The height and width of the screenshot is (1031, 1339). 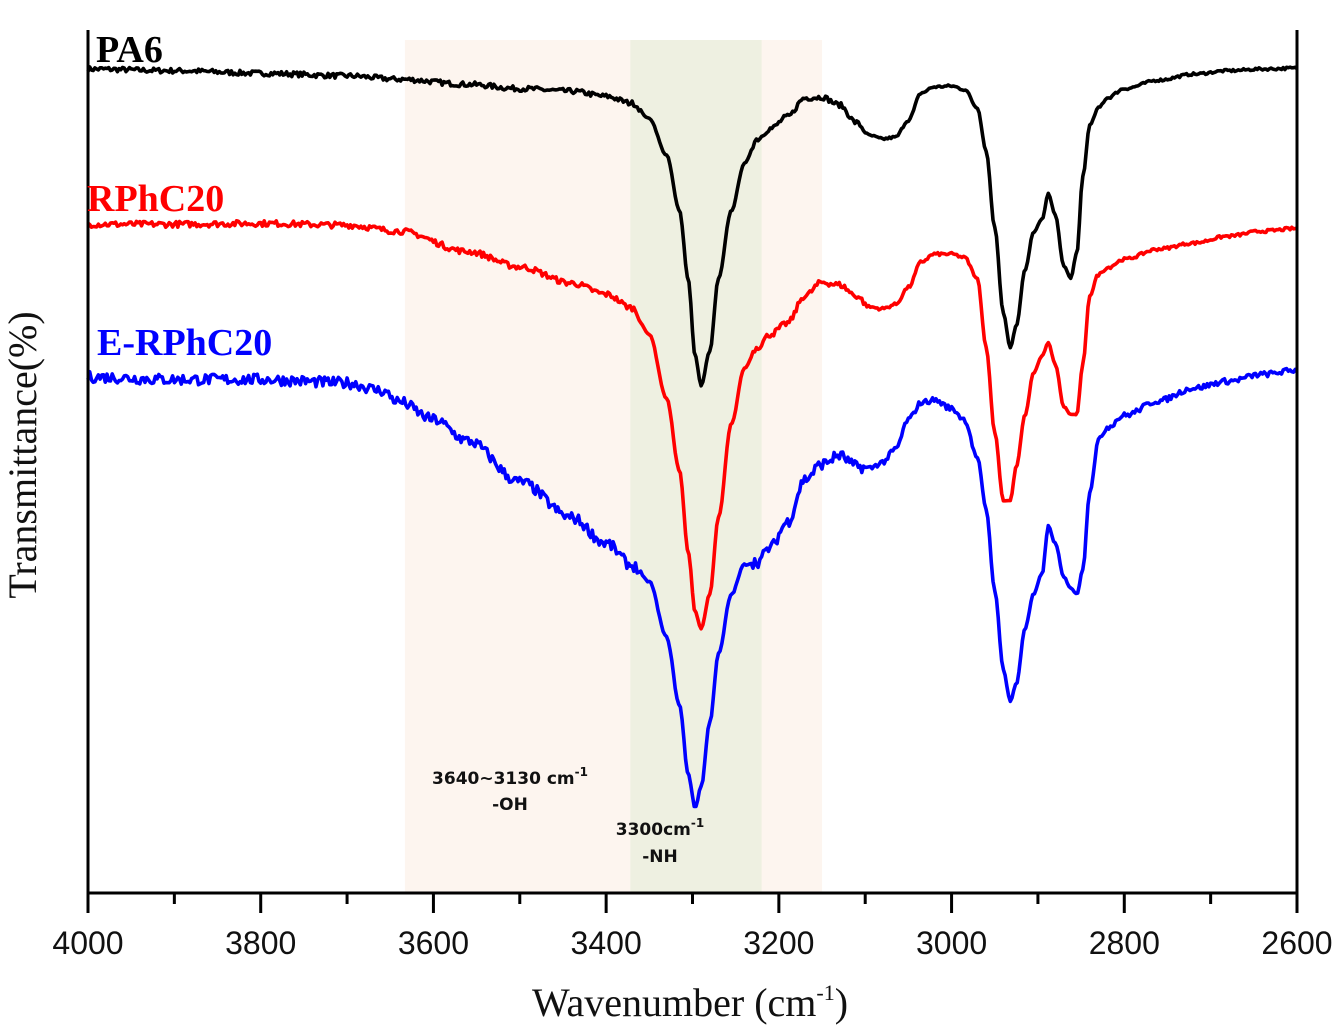 What do you see at coordinates (184, 343) in the screenshot?
I see `series-label-e-rphc20: E-RPhC20` at bounding box center [184, 343].